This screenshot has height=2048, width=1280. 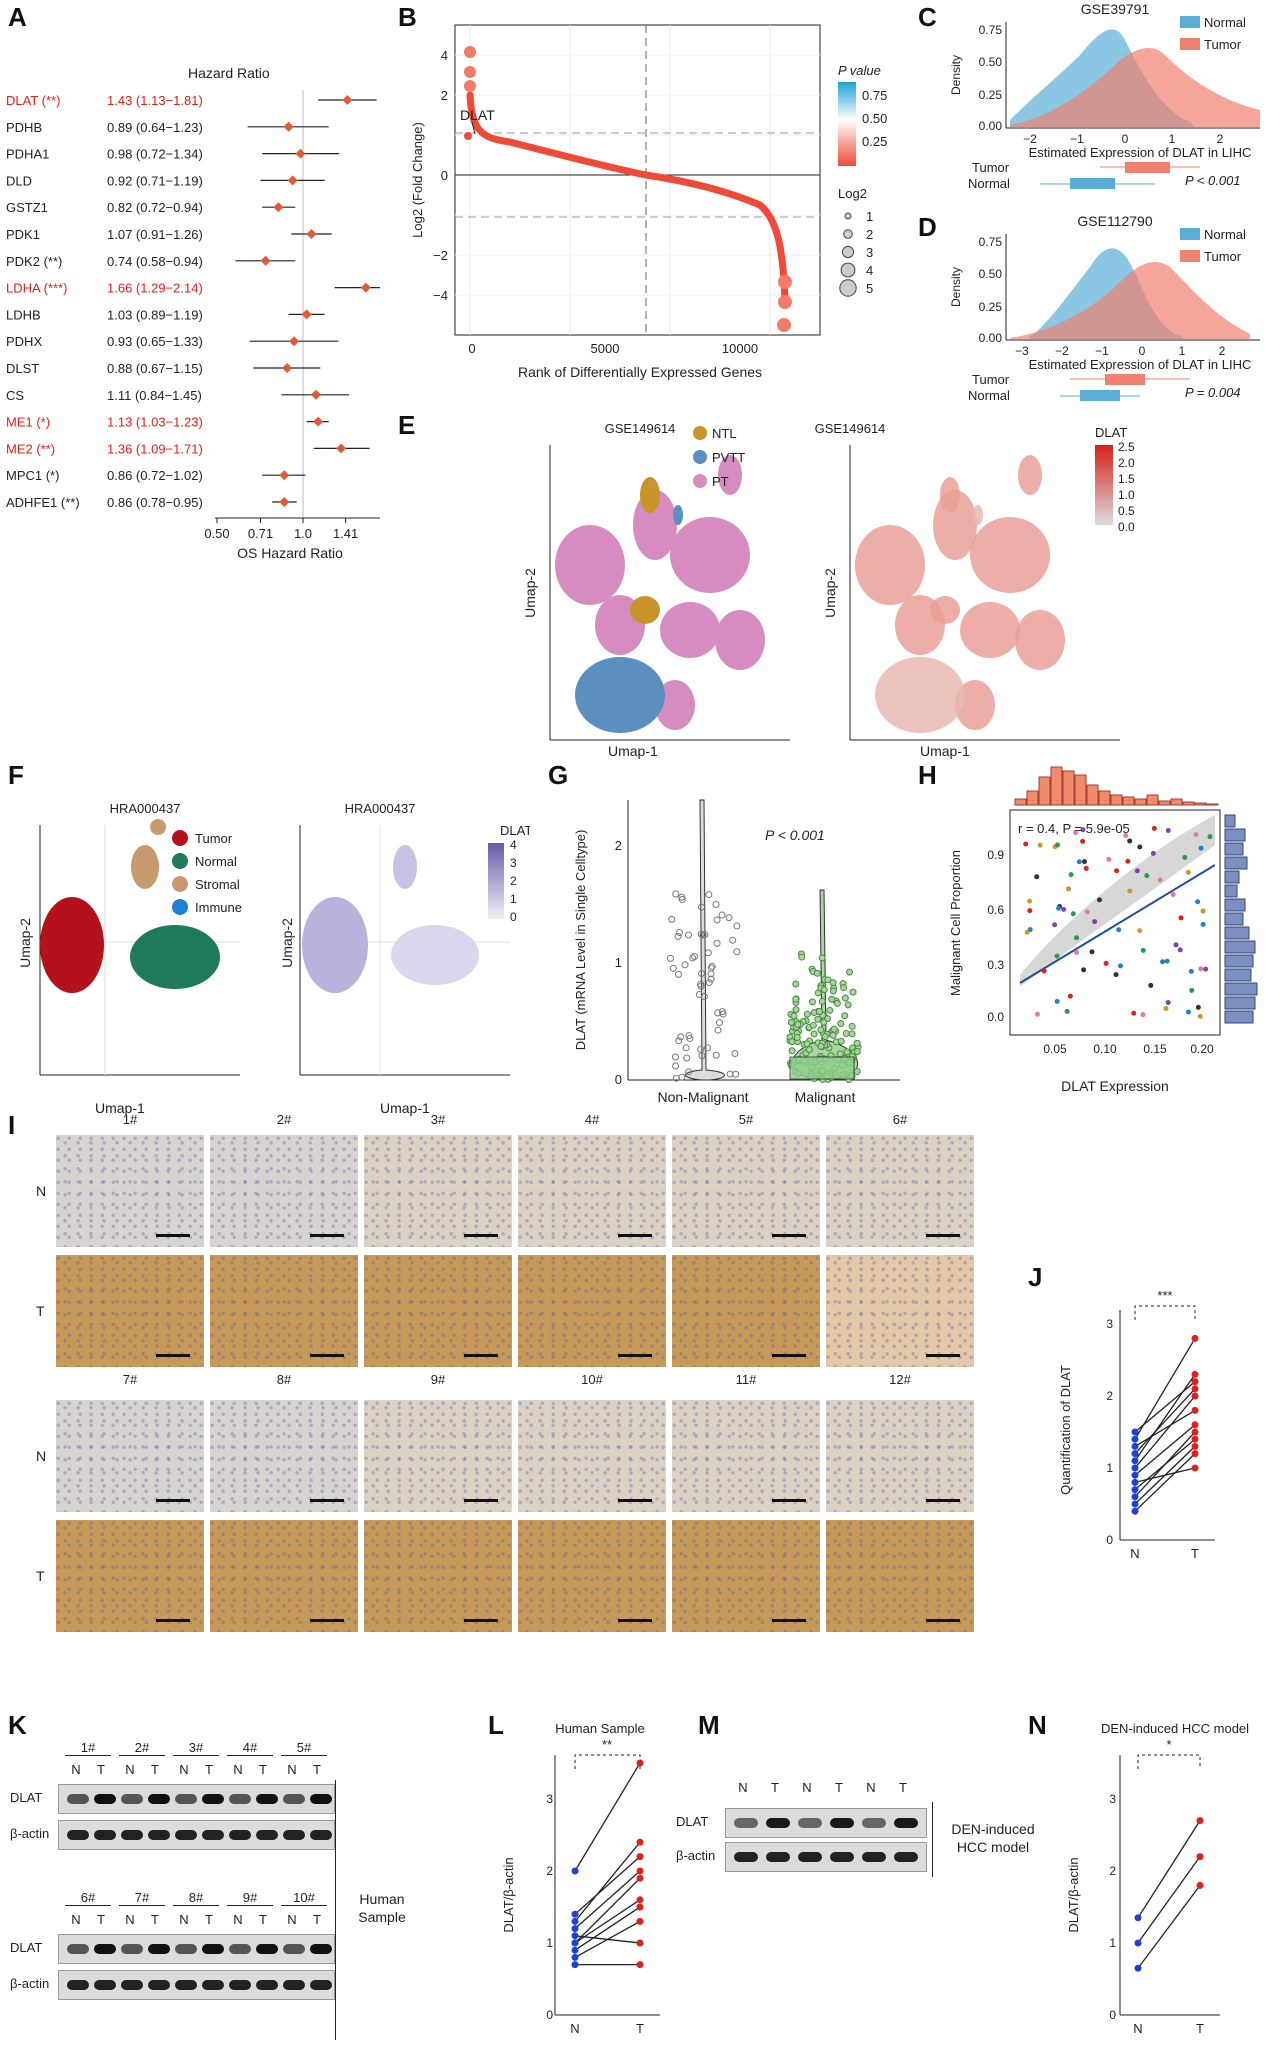 I want to click on density-y-tick: 0.75, so click(x=991, y=242).